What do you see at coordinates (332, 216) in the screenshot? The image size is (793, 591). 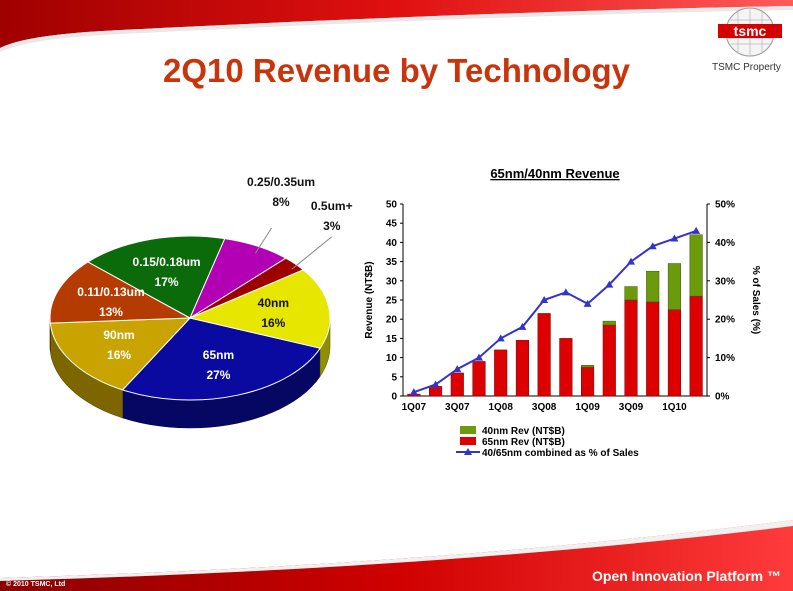 I see `pie-label-0-5um-: 0.5um+ 3%` at bounding box center [332, 216].